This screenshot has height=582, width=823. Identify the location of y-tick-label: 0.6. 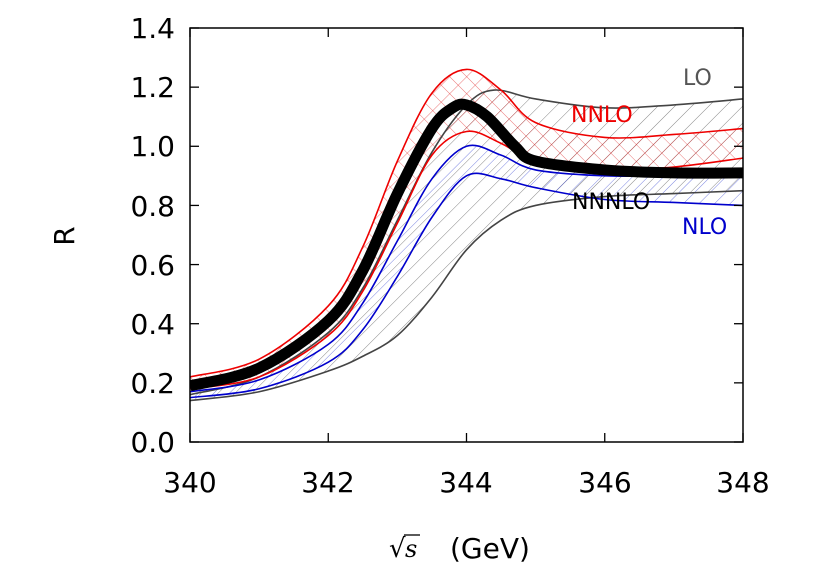
(152, 265).